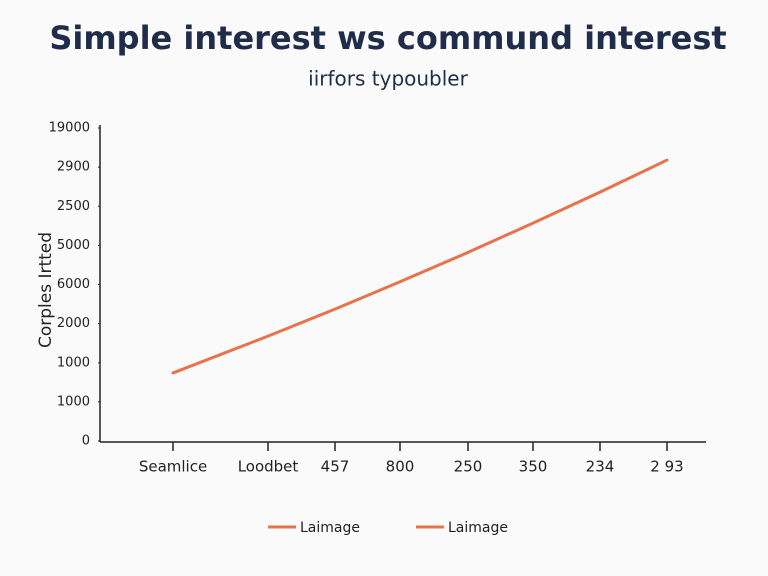 The height and width of the screenshot is (576, 768). What do you see at coordinates (73, 323) in the screenshot?
I see `y-tick-label: 2000` at bounding box center [73, 323].